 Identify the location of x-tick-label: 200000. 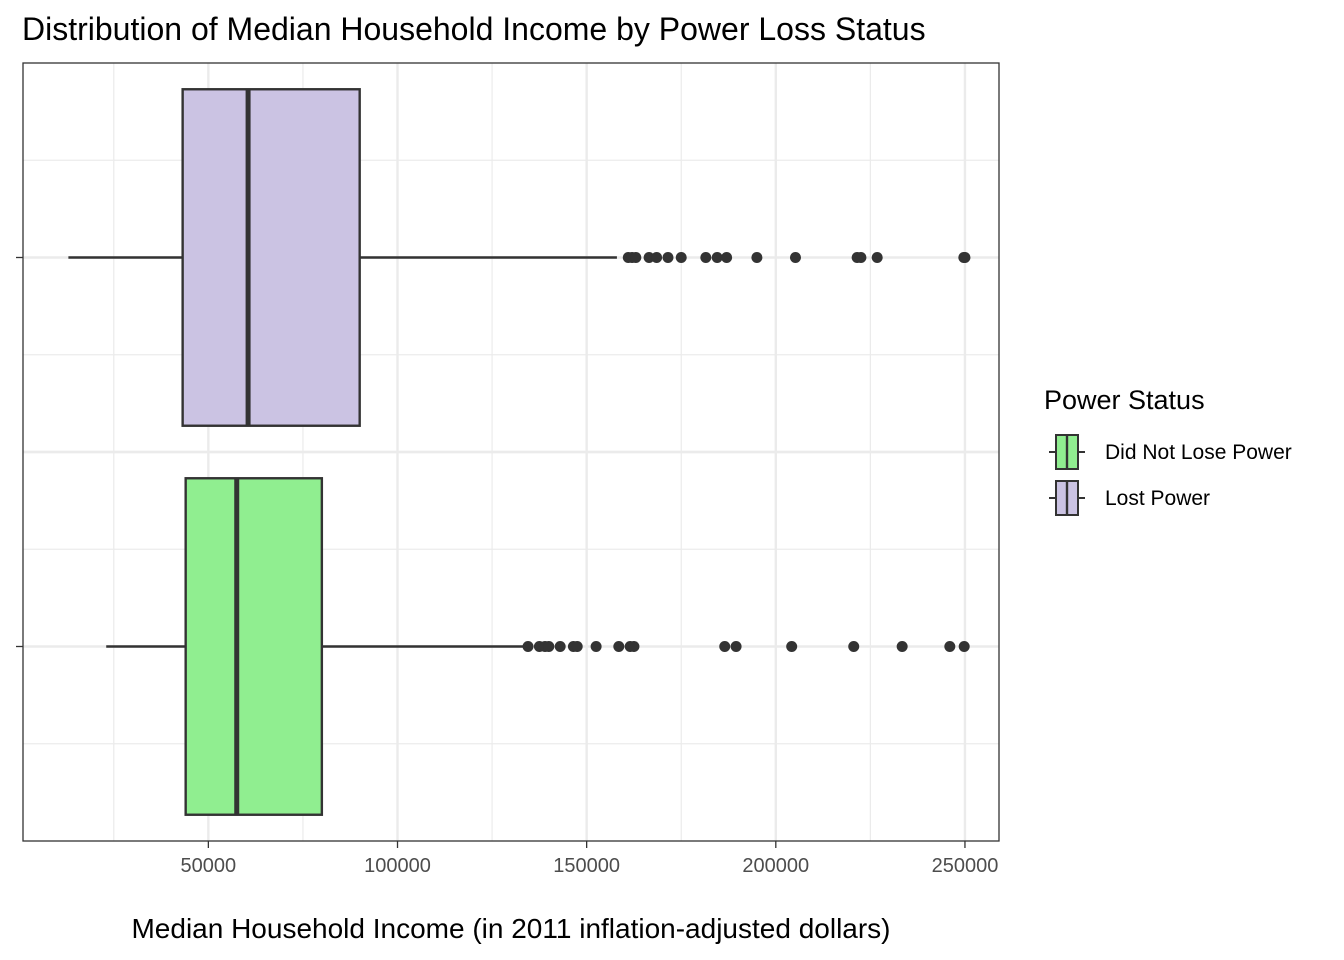
(775, 866).